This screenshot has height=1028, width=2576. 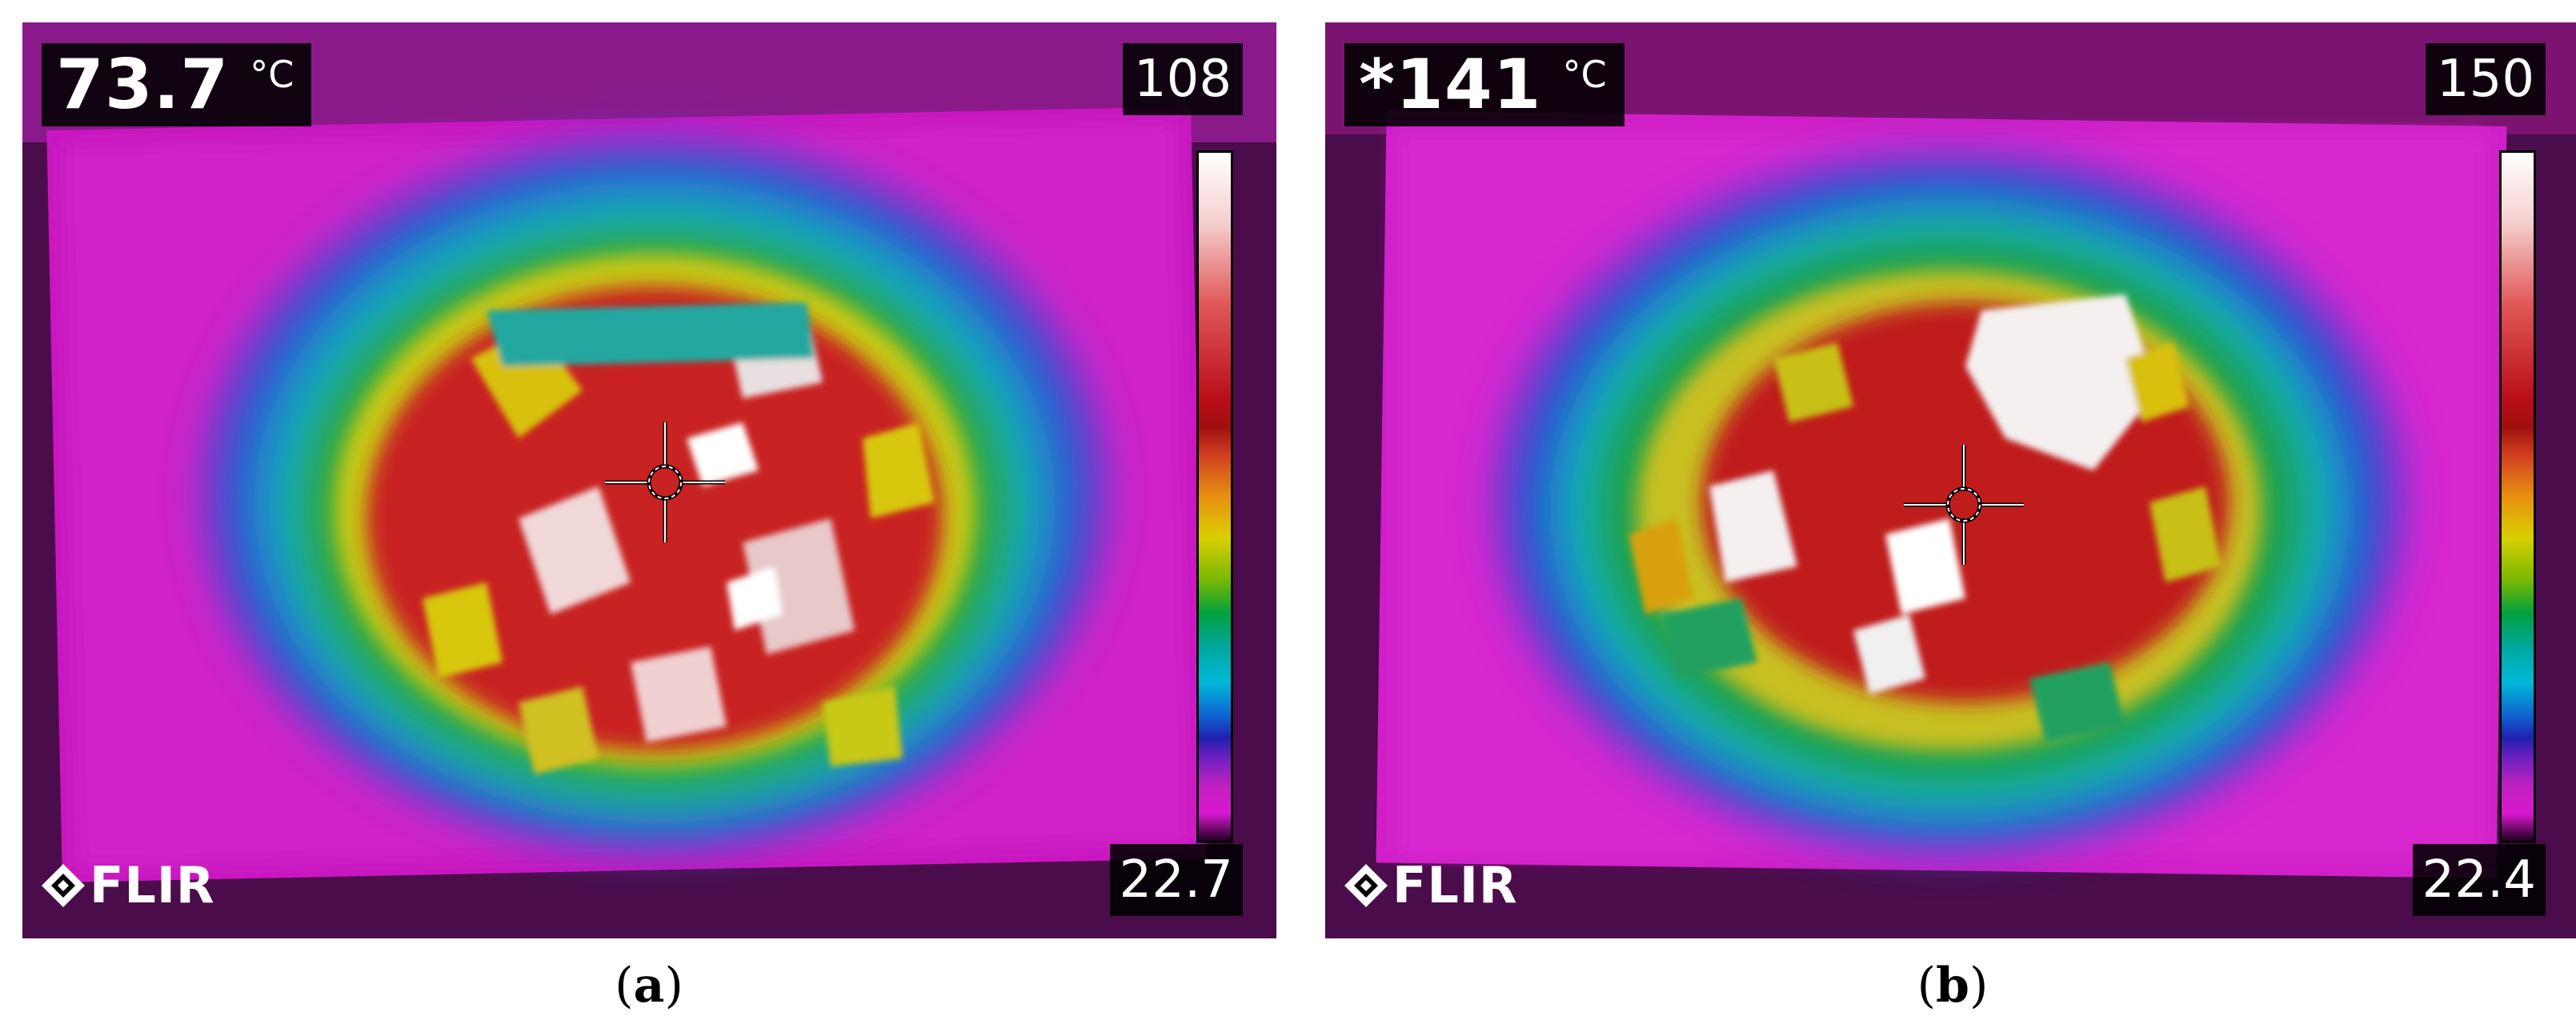 What do you see at coordinates (2479, 880) in the screenshot?
I see `scale-min-value: 22.4` at bounding box center [2479, 880].